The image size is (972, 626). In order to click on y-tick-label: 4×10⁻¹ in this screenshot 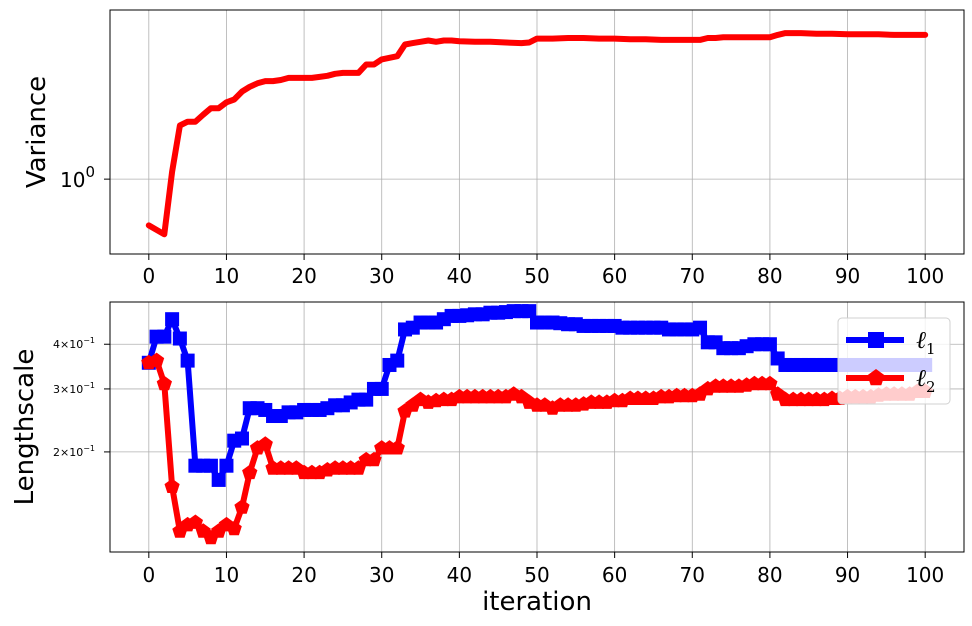, I will do `click(74, 343)`.